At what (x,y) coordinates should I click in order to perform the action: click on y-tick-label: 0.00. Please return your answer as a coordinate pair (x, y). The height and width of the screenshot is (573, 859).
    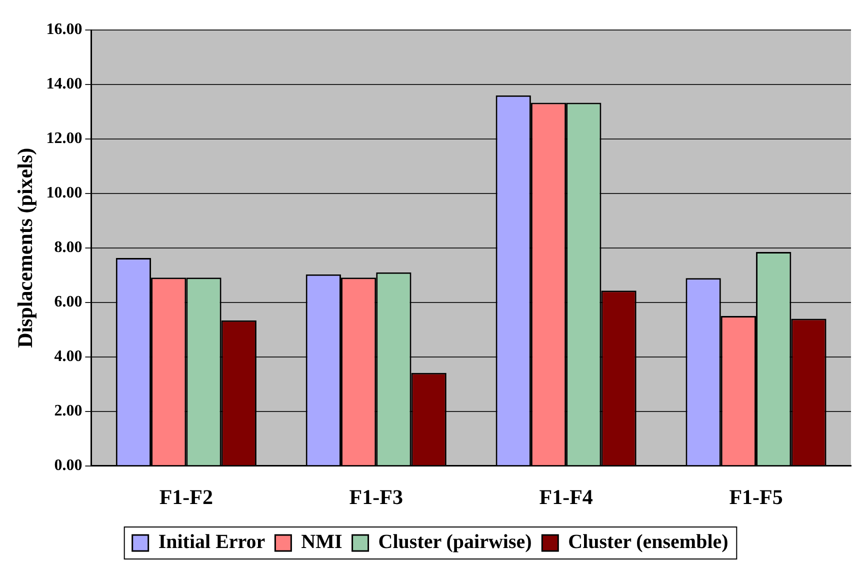
    Looking at the image, I should click on (68, 465).